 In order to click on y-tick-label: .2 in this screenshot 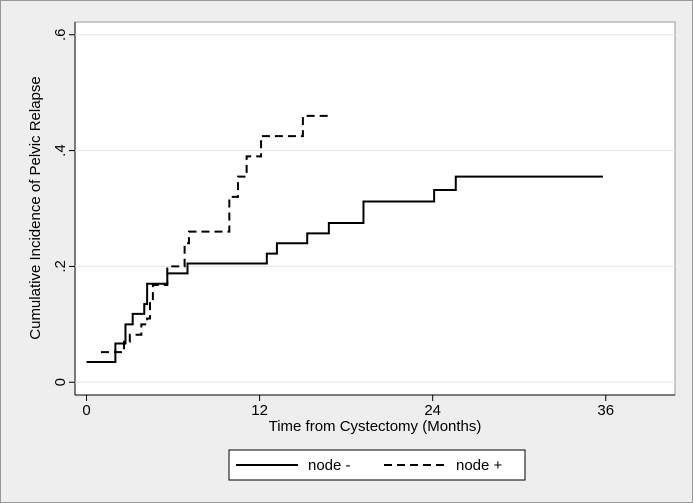, I will do `click(60, 266)`.